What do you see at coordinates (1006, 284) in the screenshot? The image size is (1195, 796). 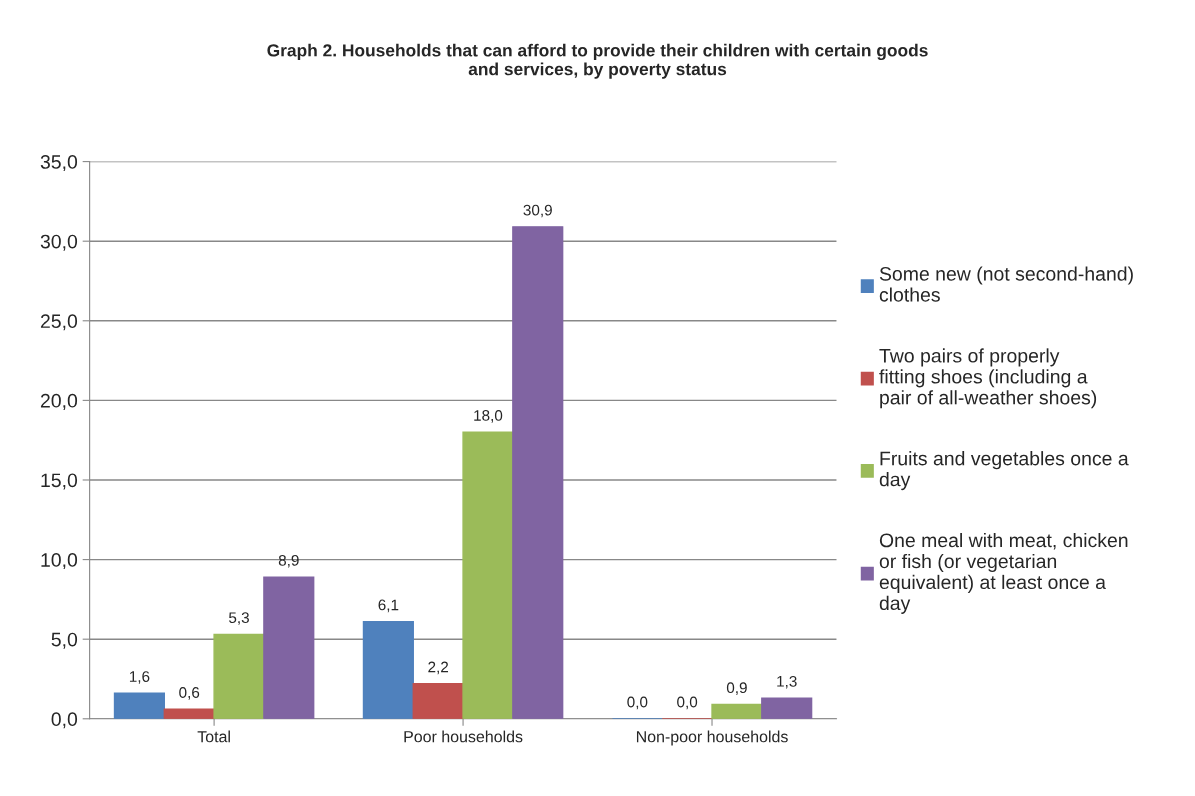 I see `legend-label: Some new (not second-hand) clothes` at bounding box center [1006, 284].